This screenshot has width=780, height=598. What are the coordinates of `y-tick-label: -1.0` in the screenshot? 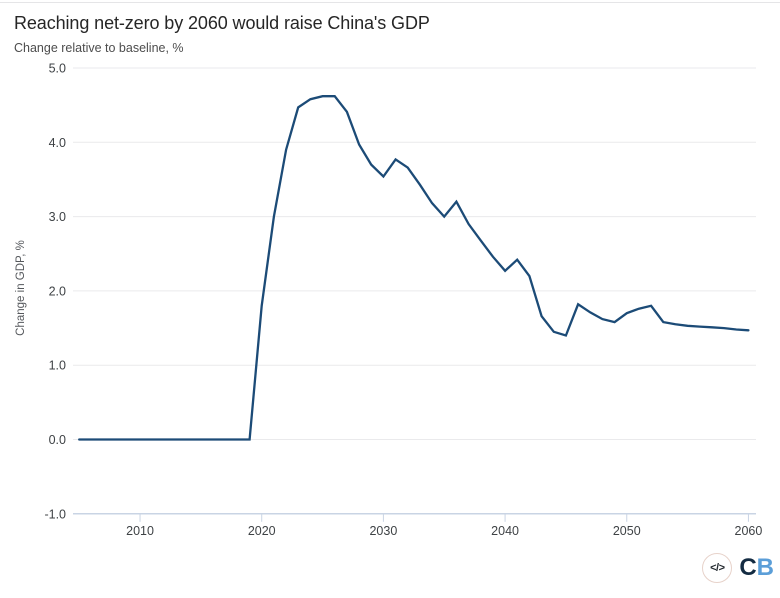 It's located at (55, 514).